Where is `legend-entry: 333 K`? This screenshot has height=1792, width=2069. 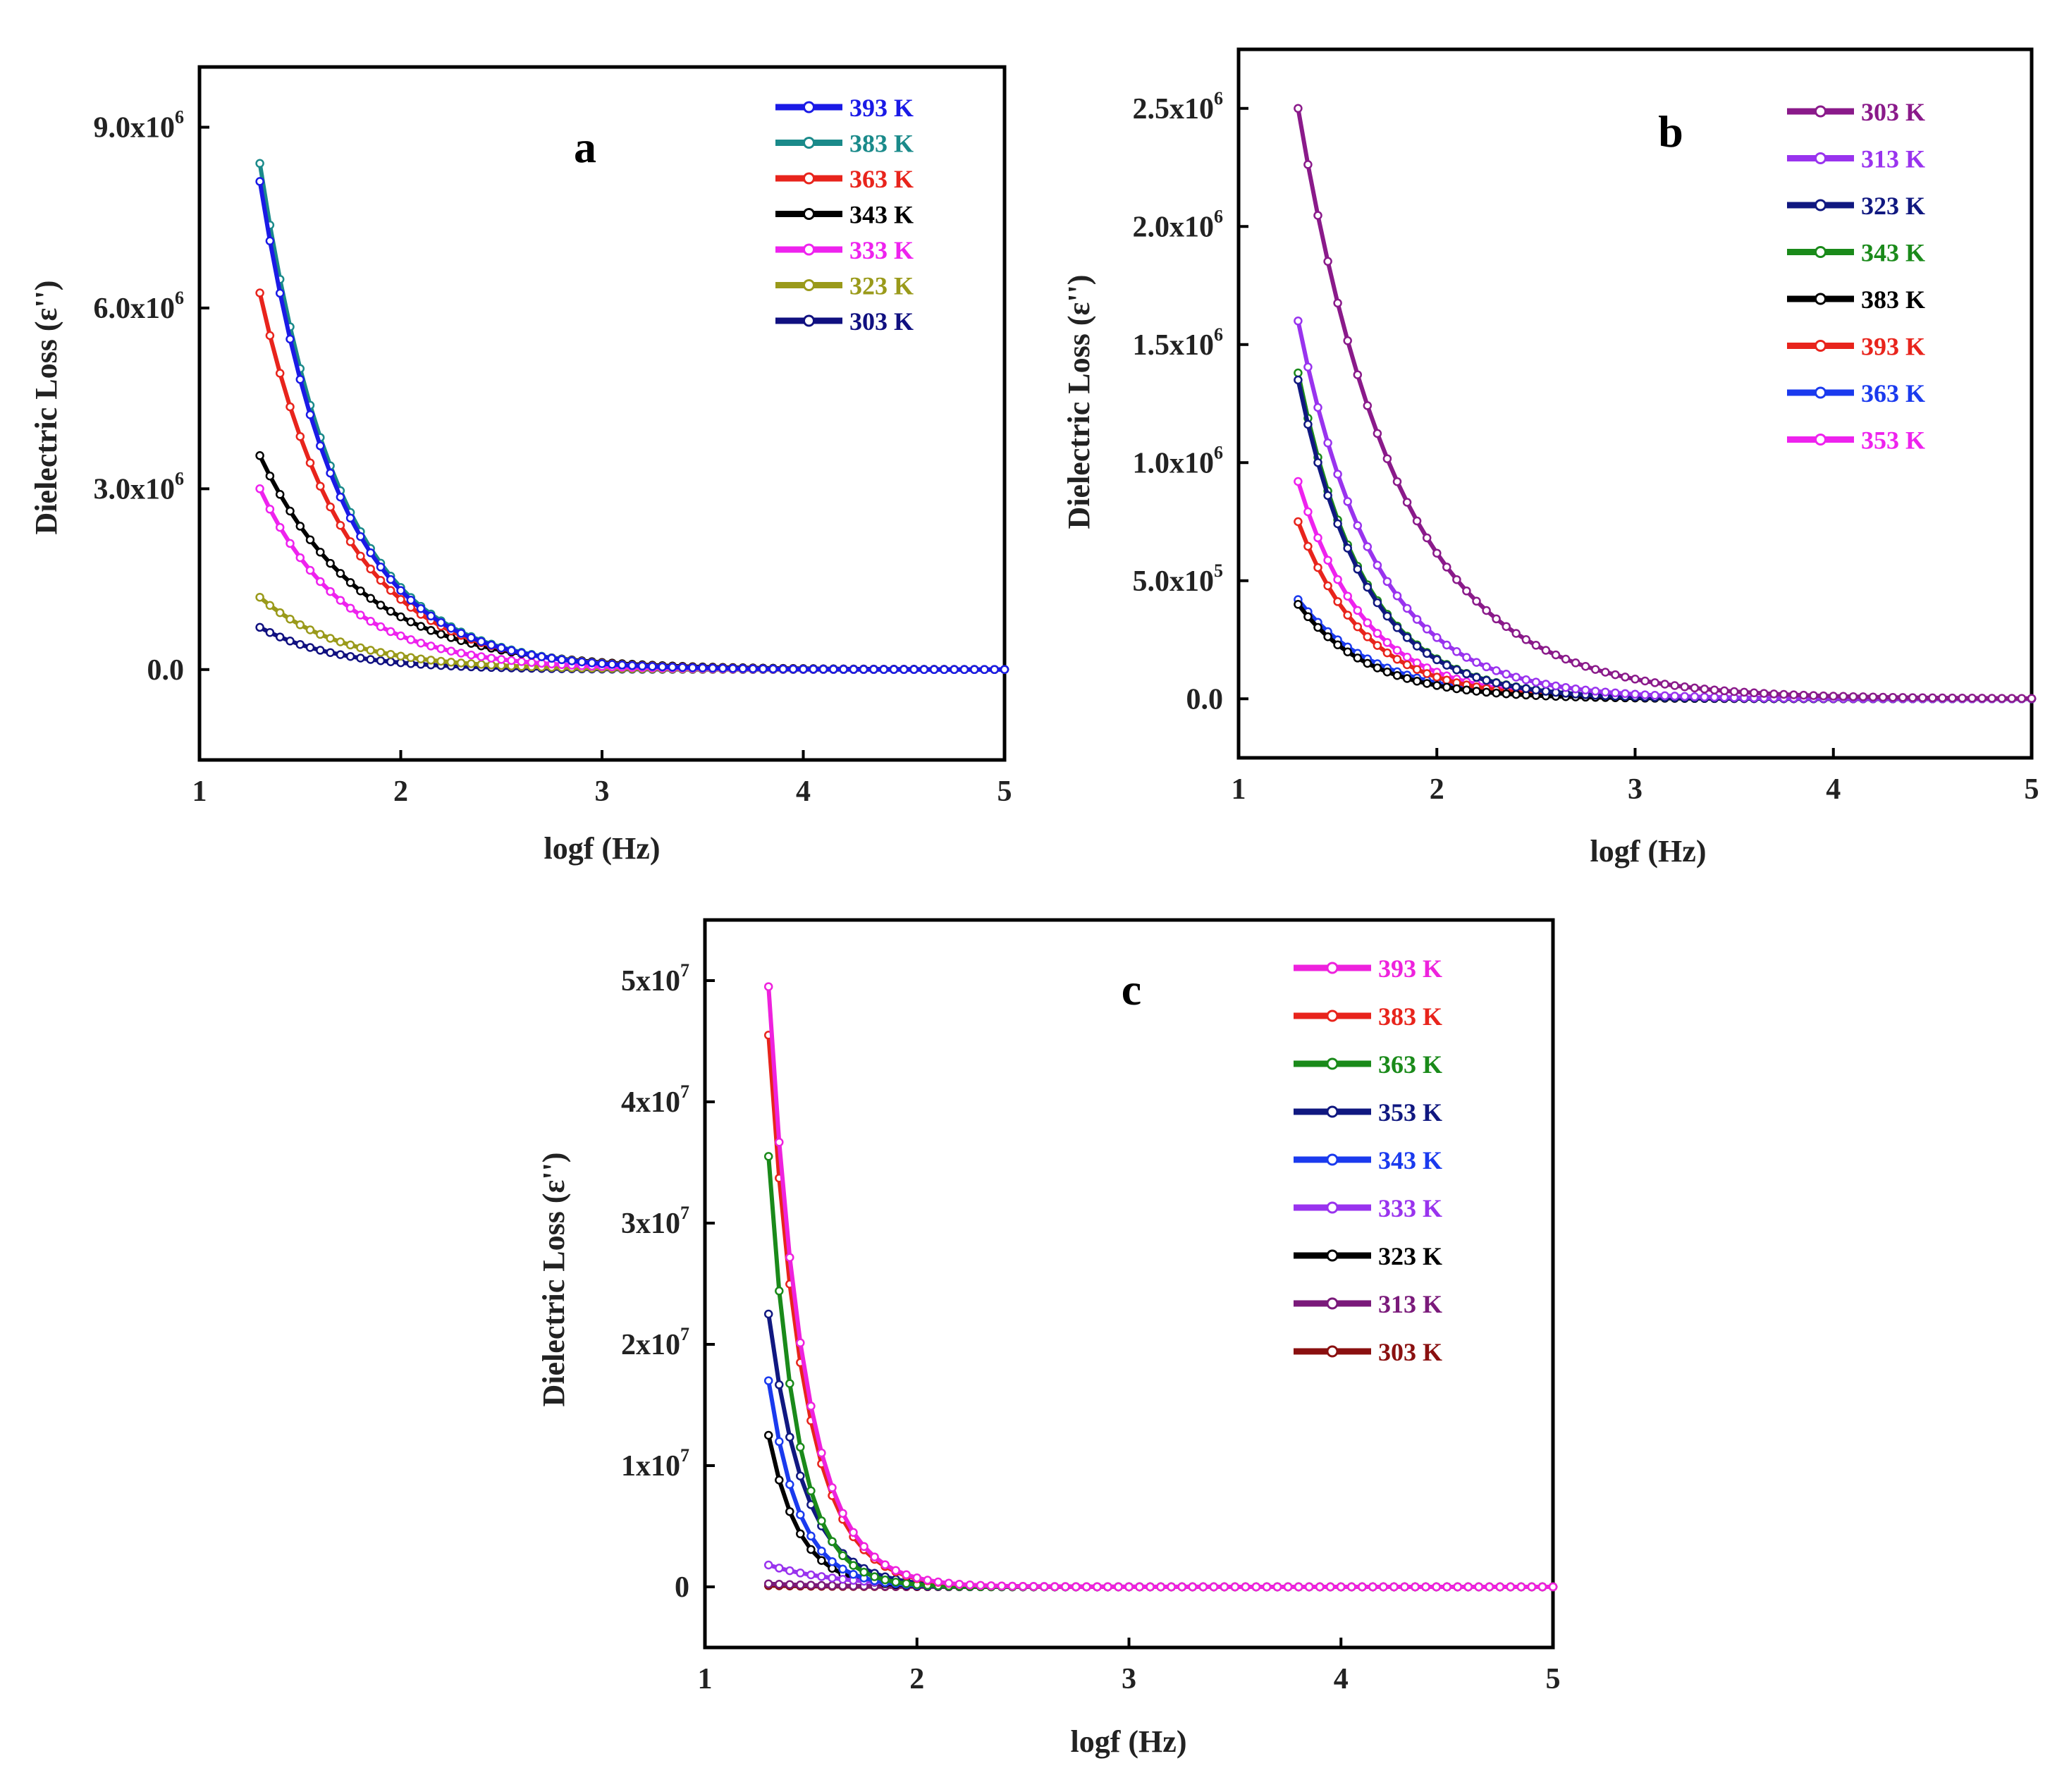 legend-entry: 333 K is located at coordinates (844, 250).